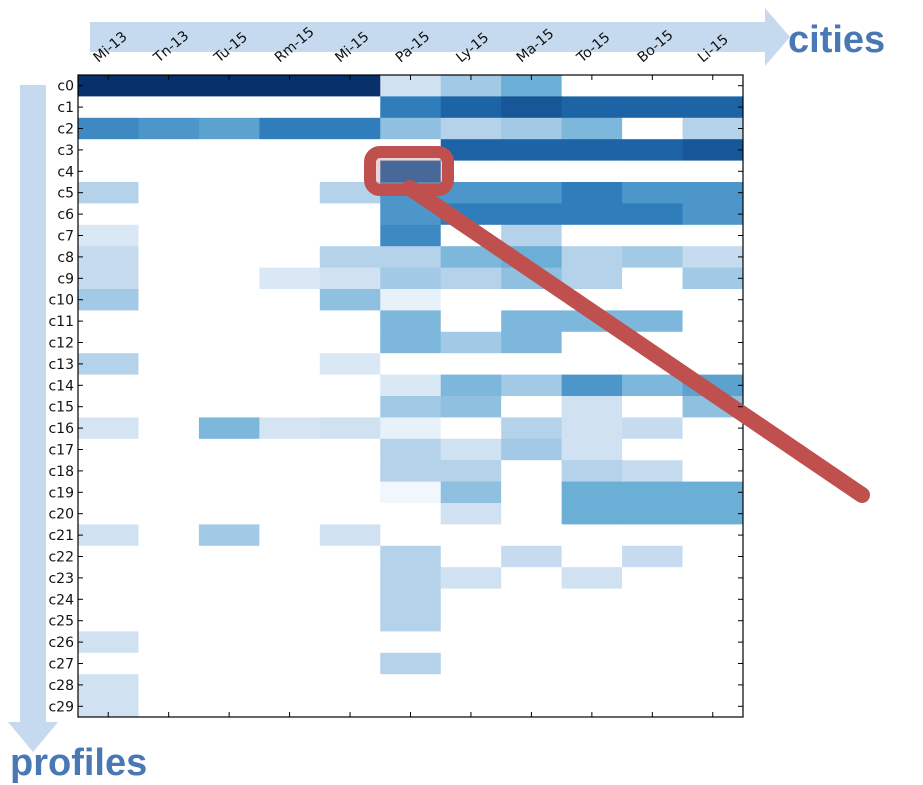 This screenshot has width=923, height=785. What do you see at coordinates (61, 515) in the screenshot?
I see `y-tick-label: c20` at bounding box center [61, 515].